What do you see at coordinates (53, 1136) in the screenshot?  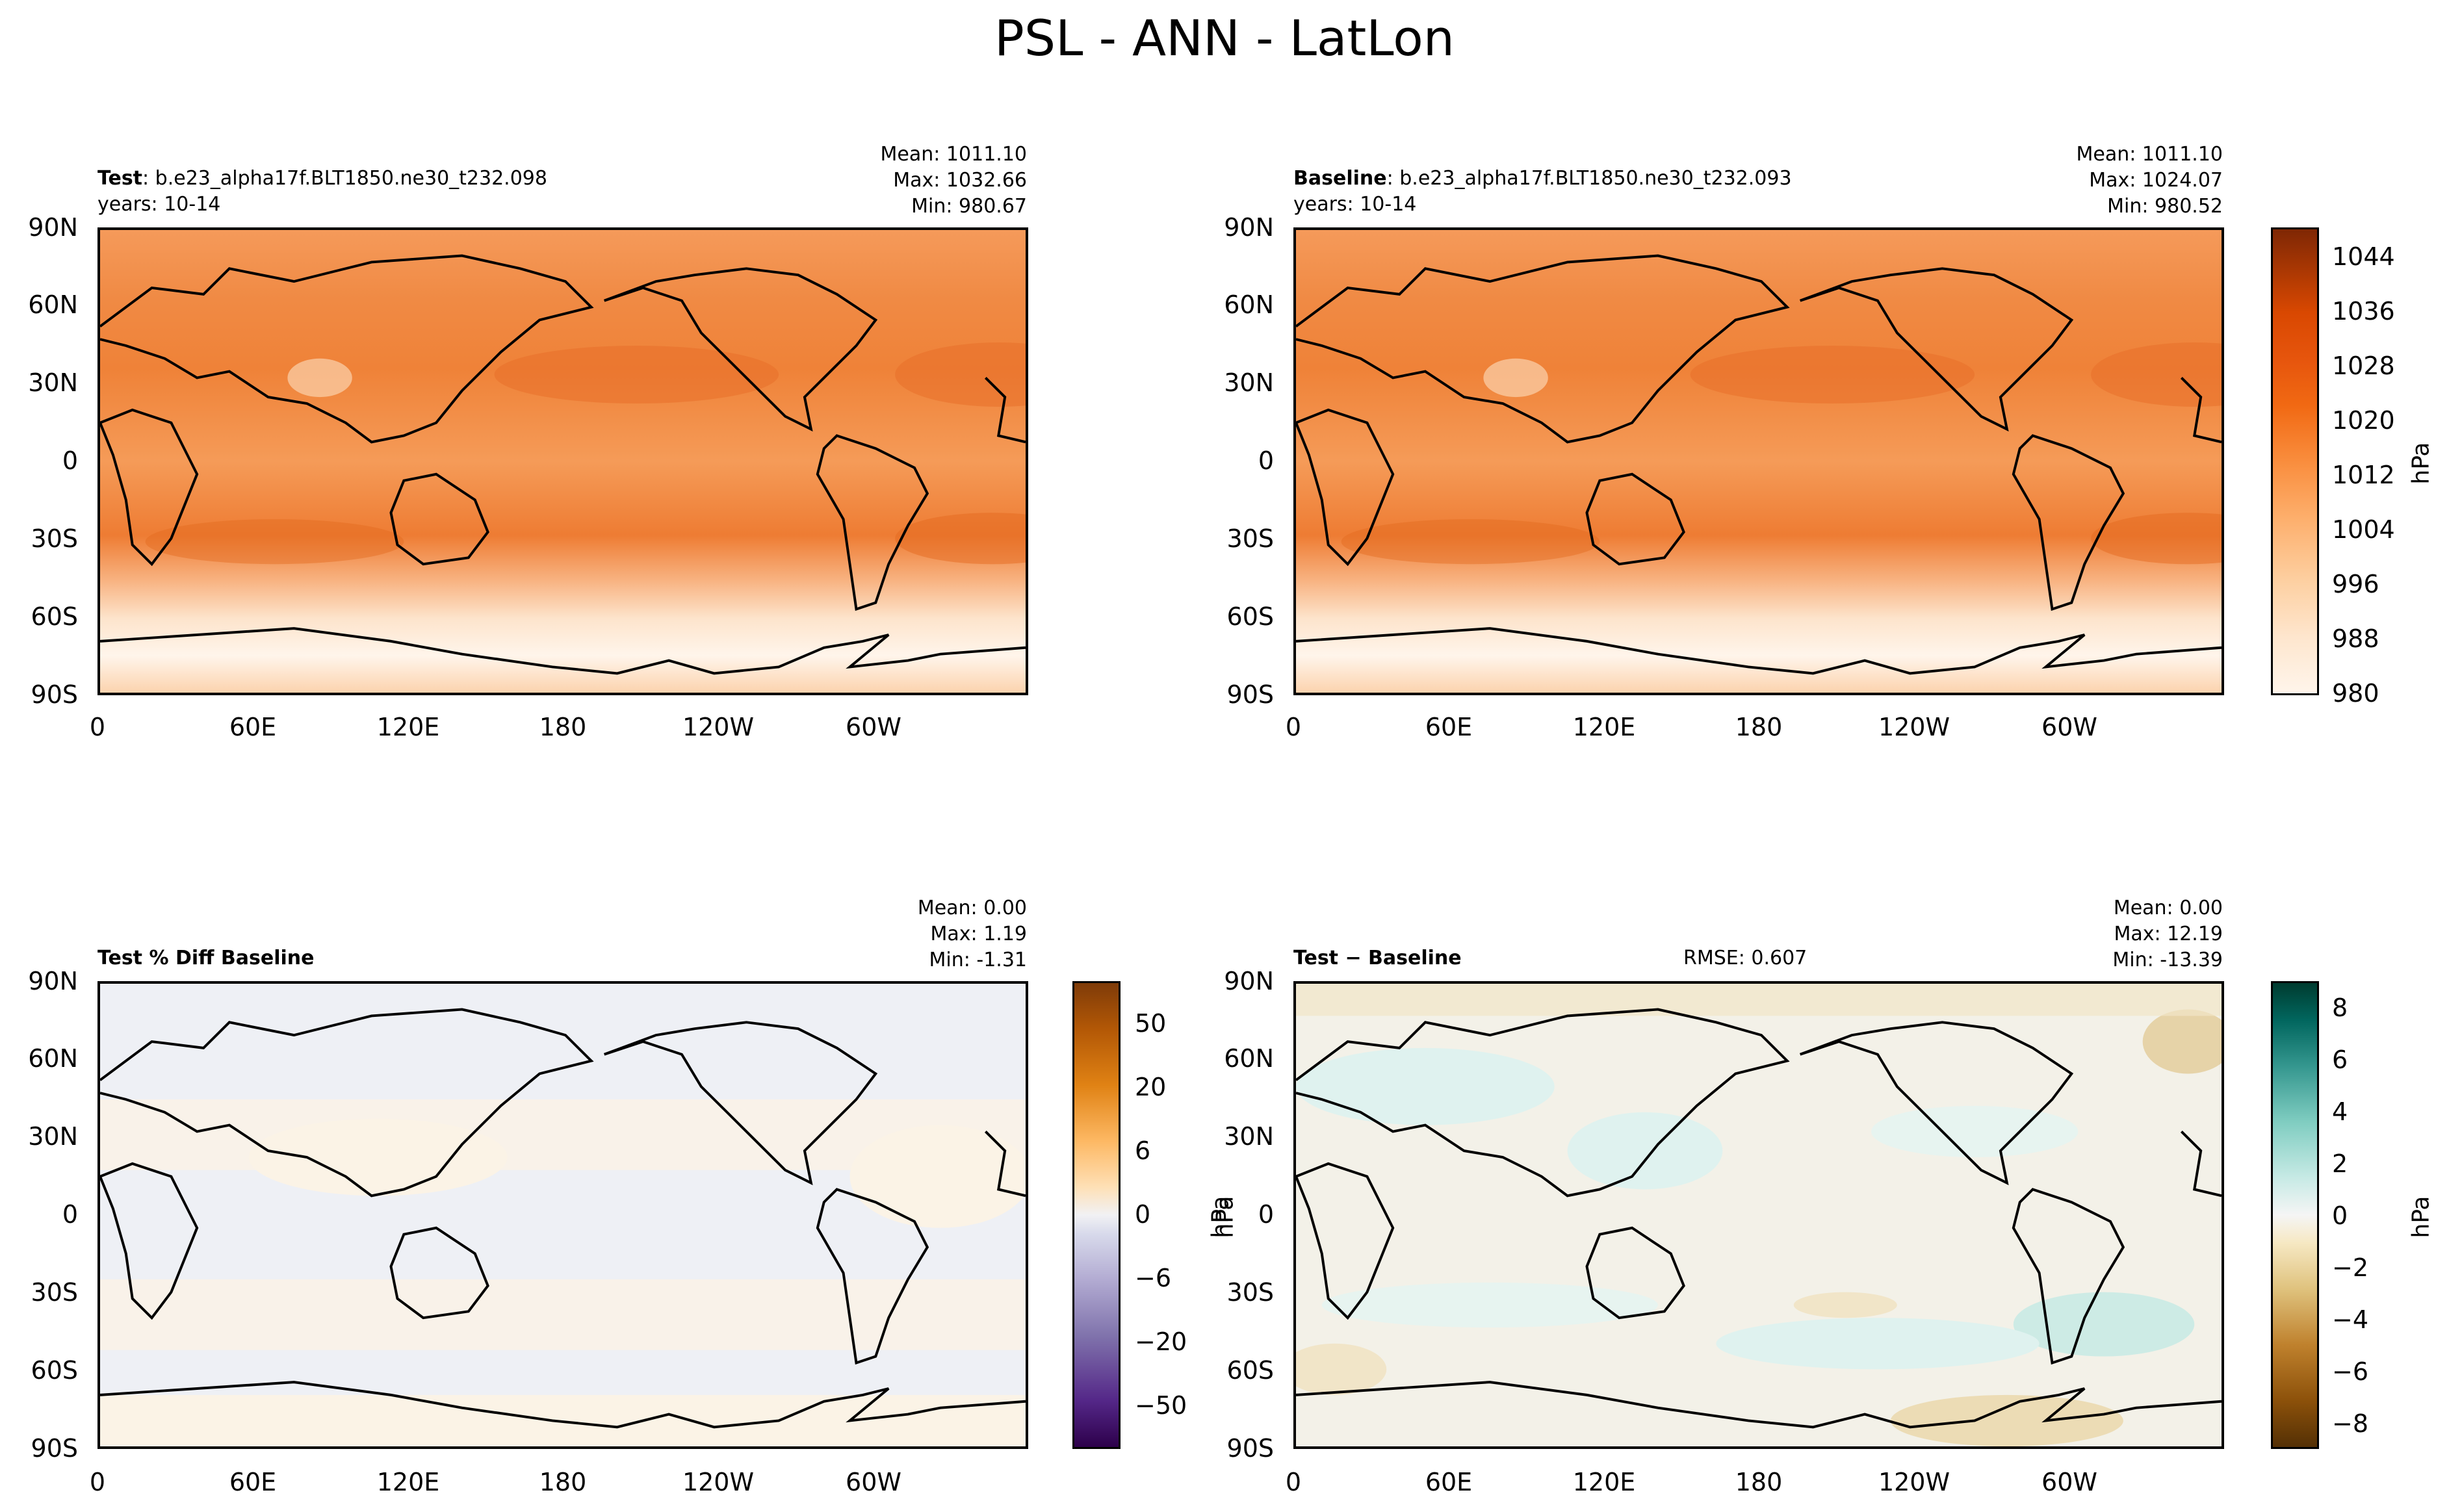 I see `pctdiff-ytick: 30N` at bounding box center [53, 1136].